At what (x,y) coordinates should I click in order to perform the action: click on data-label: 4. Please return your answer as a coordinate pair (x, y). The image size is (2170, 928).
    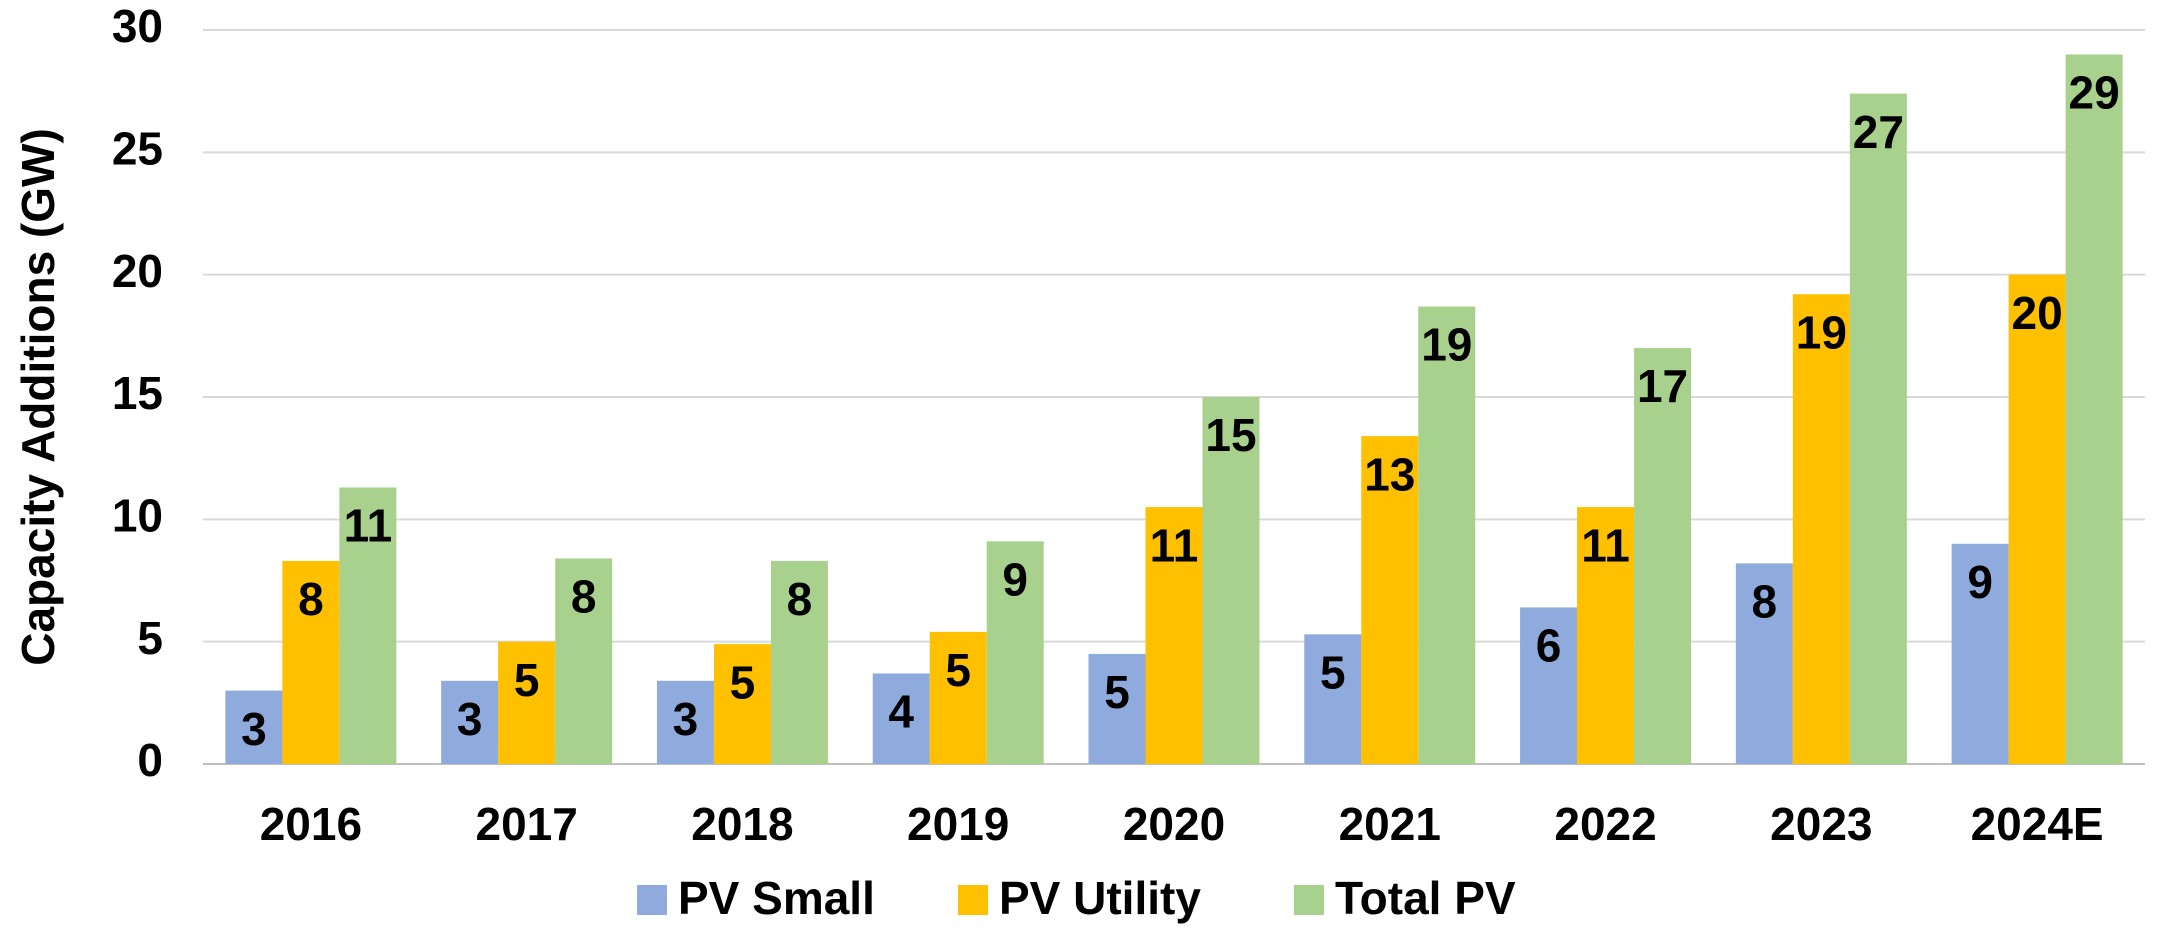
    Looking at the image, I should click on (901, 712).